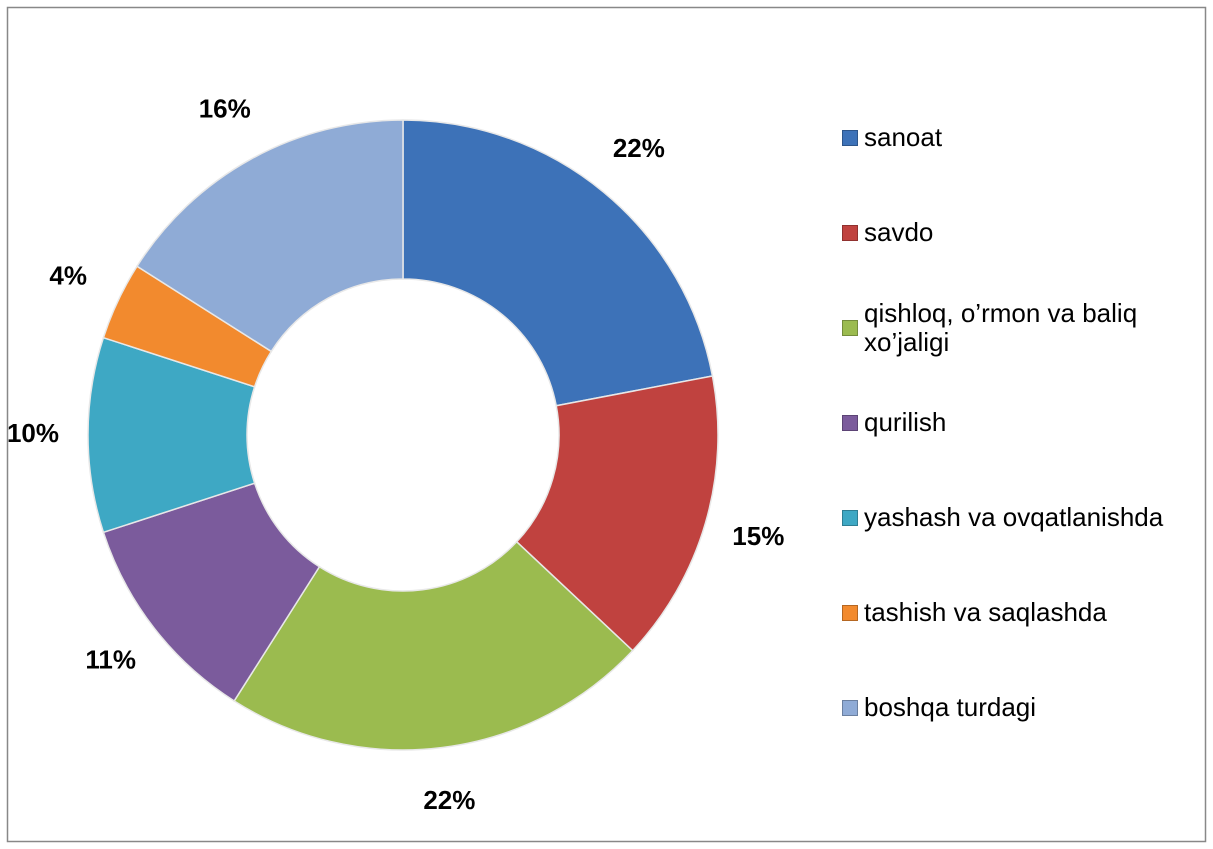 This screenshot has width=1213, height=849. What do you see at coordinates (950, 707) in the screenshot?
I see `legend-label: boshqa turdagi` at bounding box center [950, 707].